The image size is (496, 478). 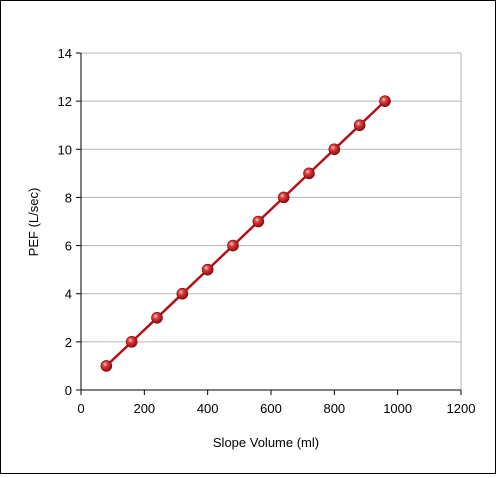 I want to click on y-tick-label: 8, so click(x=68, y=197).